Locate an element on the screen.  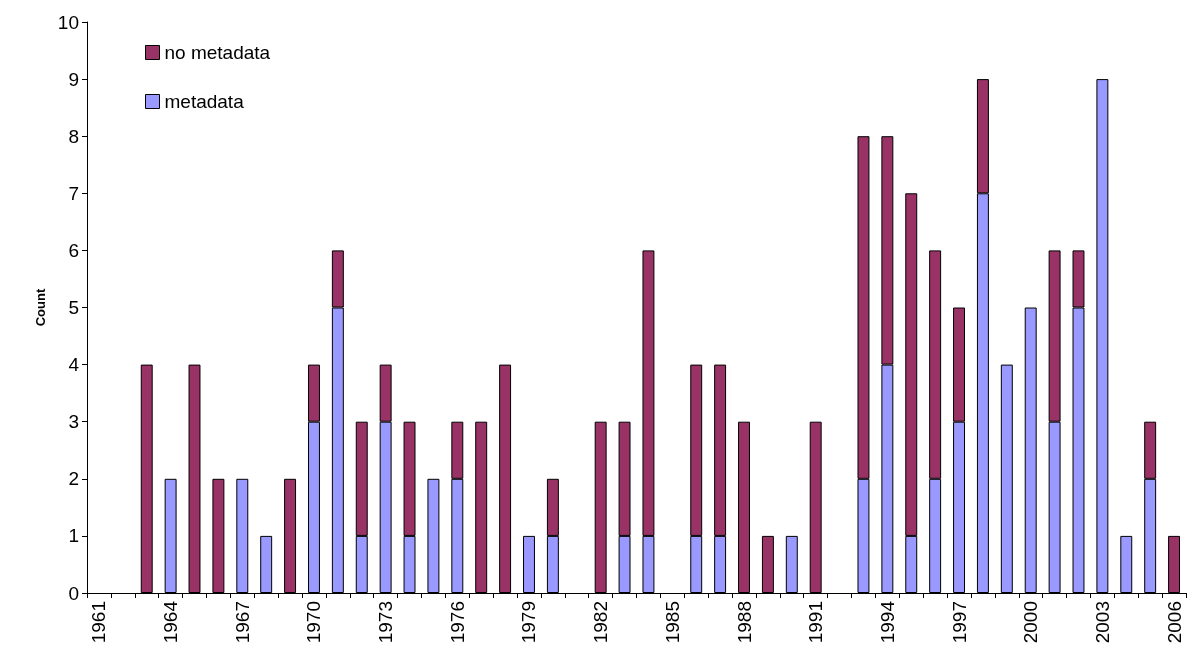
x-tick-label: 1979 is located at coordinates (529, 622).